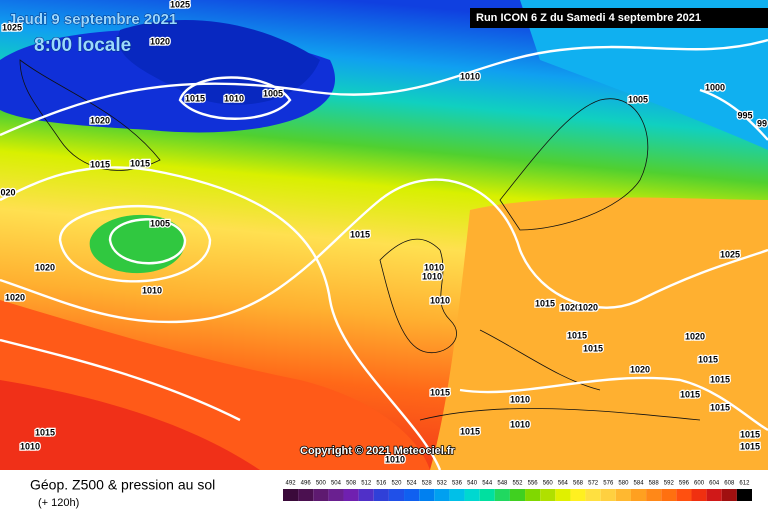 The height and width of the screenshot is (512, 768). I want to click on colorbar-label: 520, so click(396, 484).